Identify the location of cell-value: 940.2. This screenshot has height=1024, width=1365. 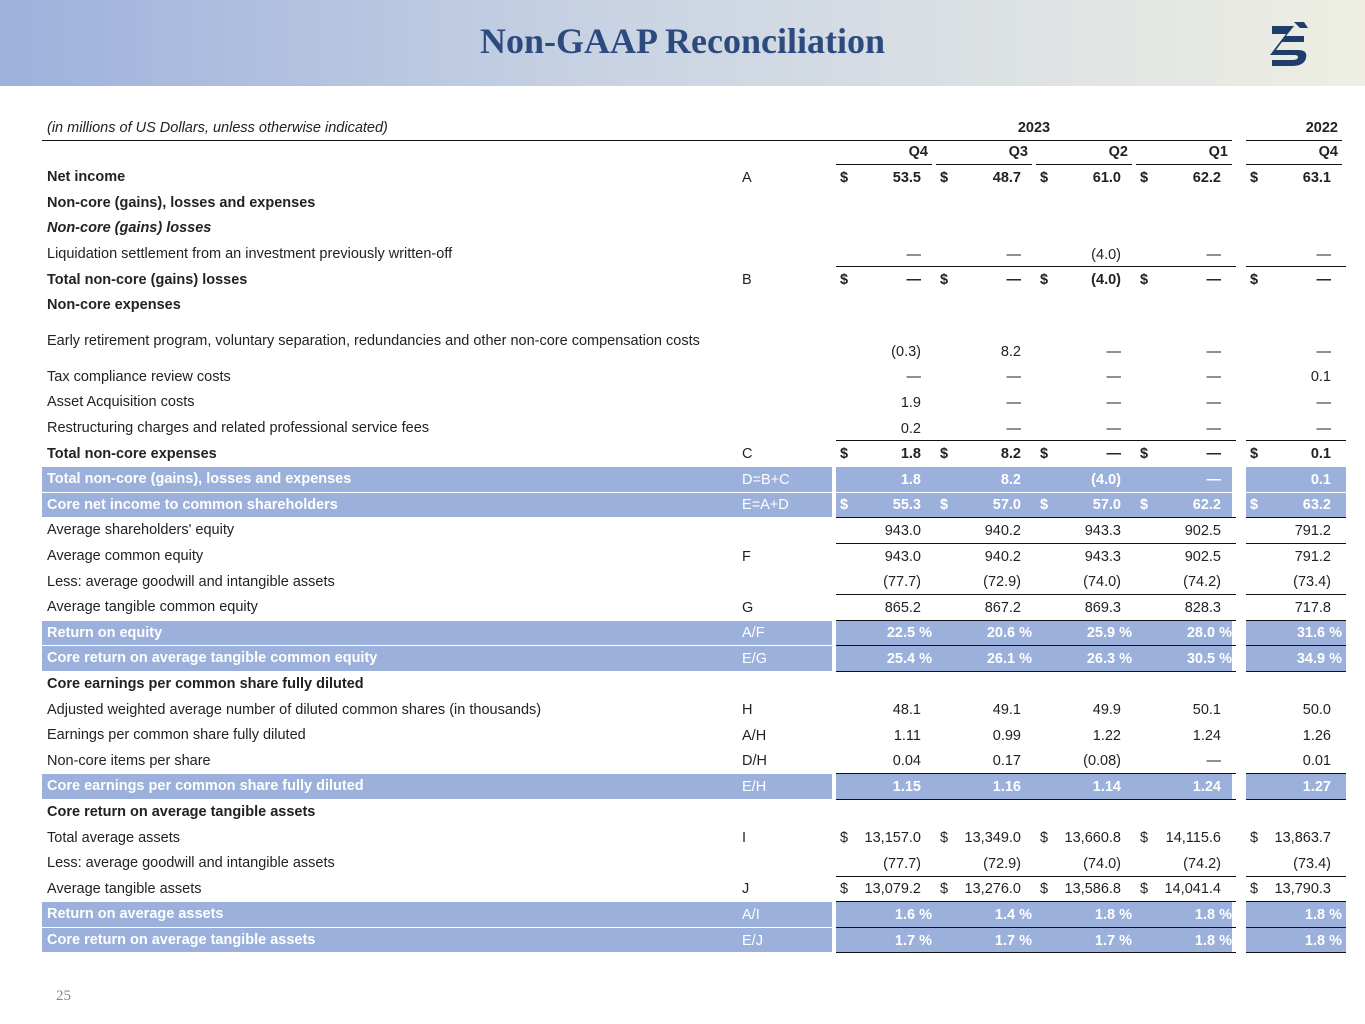
(1002, 556).